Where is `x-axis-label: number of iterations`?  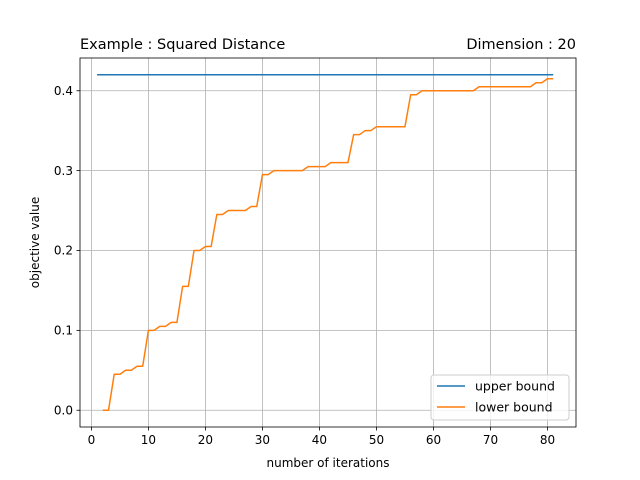
x-axis-label: number of iterations is located at coordinates (328, 463).